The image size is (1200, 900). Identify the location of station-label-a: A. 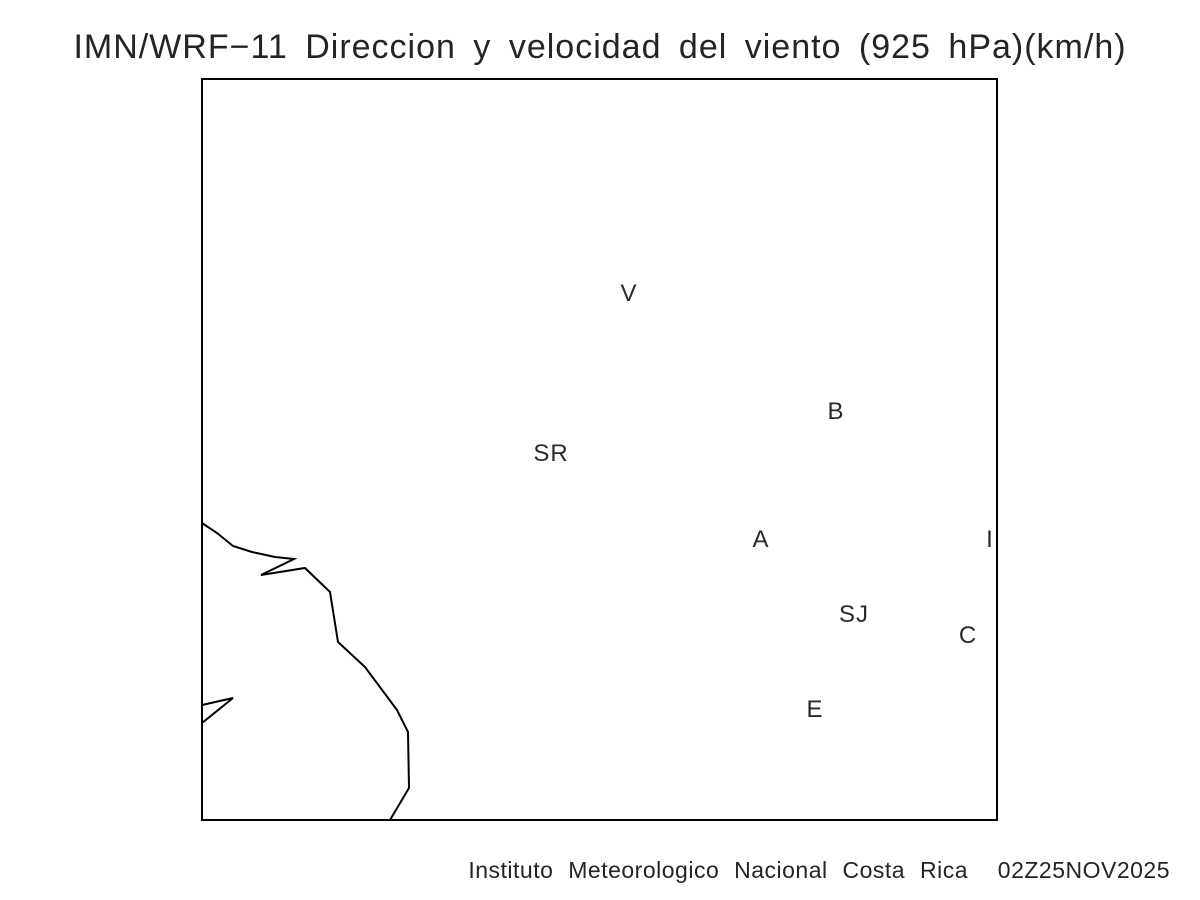
(761, 539).